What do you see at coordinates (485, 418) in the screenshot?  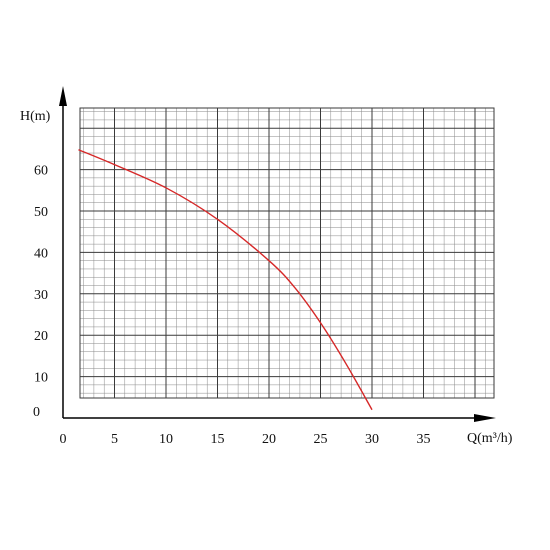 I see `x-axis-arrow` at bounding box center [485, 418].